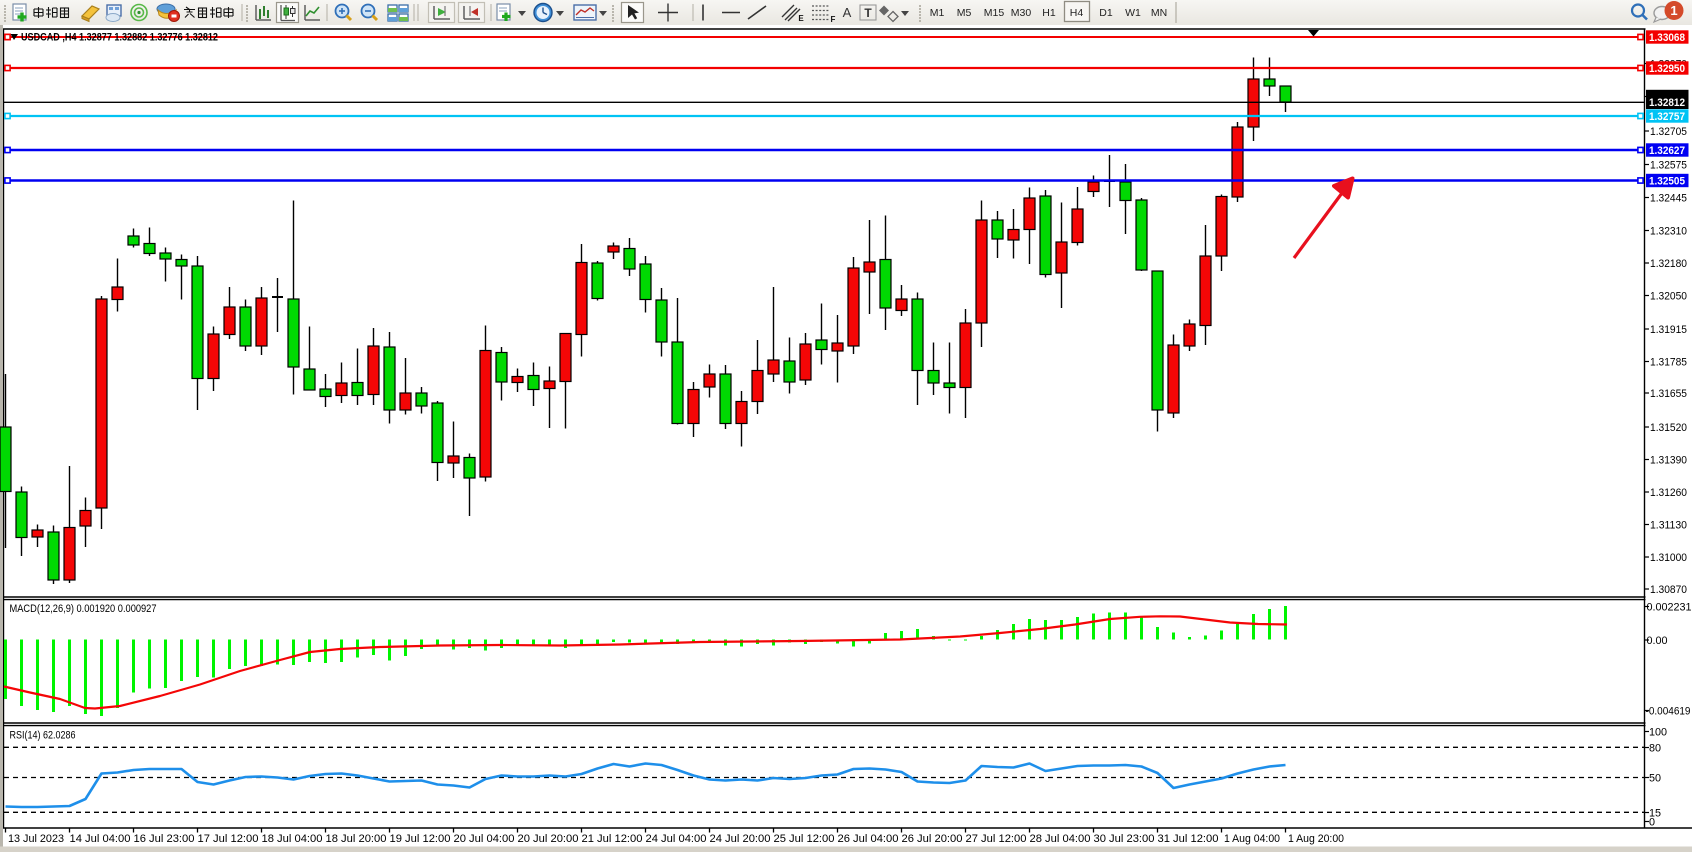 Image resolution: width=1692 pixels, height=852 pixels. What do you see at coordinates (1668, 460) in the screenshot?
I see `svg-text: 1.31390` at bounding box center [1668, 460].